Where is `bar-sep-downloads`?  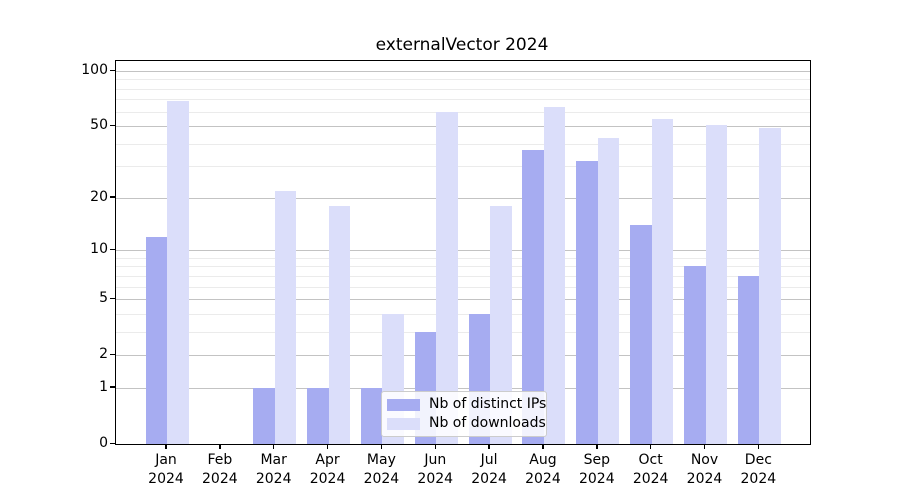
bar-sep-downloads is located at coordinates (608, 291).